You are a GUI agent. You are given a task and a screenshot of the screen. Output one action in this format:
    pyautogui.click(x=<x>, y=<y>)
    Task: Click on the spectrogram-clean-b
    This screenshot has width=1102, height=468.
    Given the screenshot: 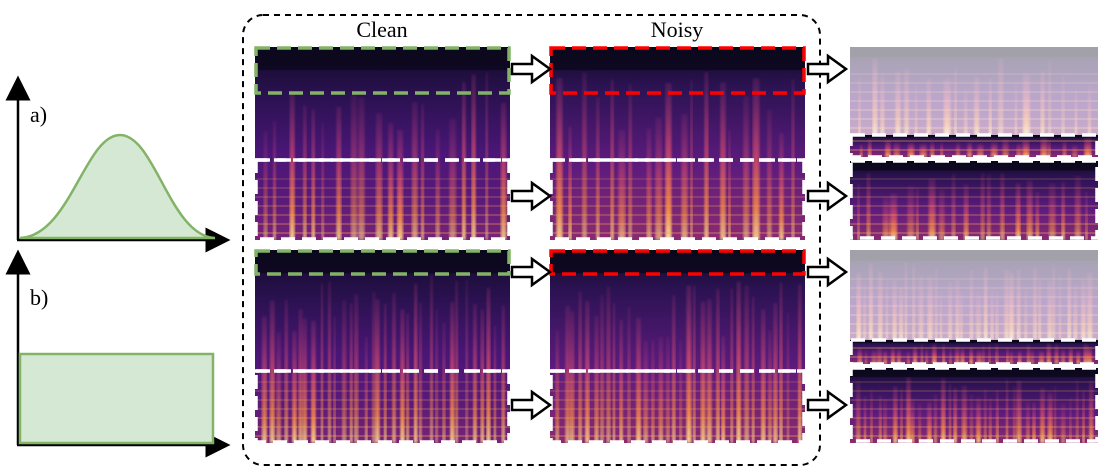 What is the action you would take?
    pyautogui.click(x=382, y=346)
    